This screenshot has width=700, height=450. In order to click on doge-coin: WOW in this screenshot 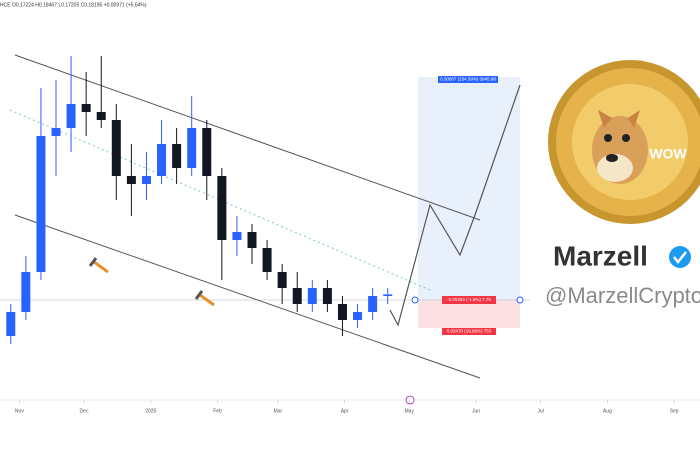, I will do `click(624, 142)`.